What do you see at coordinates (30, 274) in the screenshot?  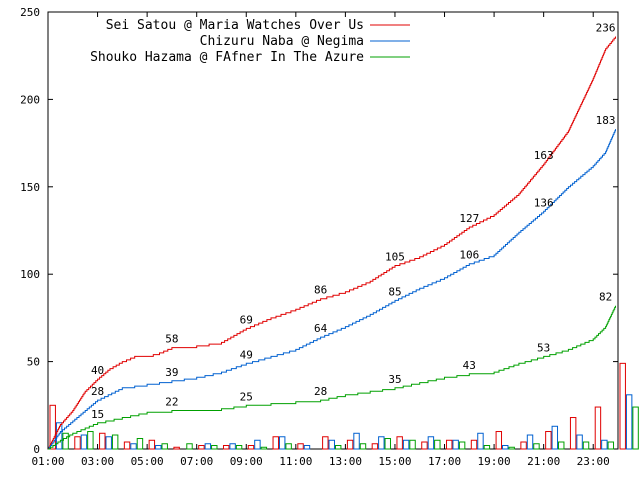 I see `y-tick-label: 100` at bounding box center [30, 274].